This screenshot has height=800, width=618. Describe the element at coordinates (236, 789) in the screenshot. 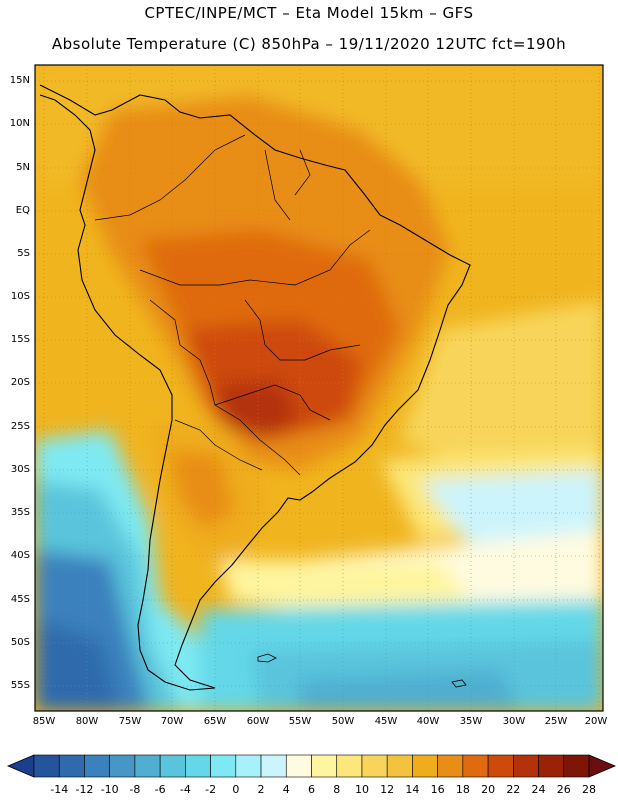

I see `colorbar-label: 0` at that location.